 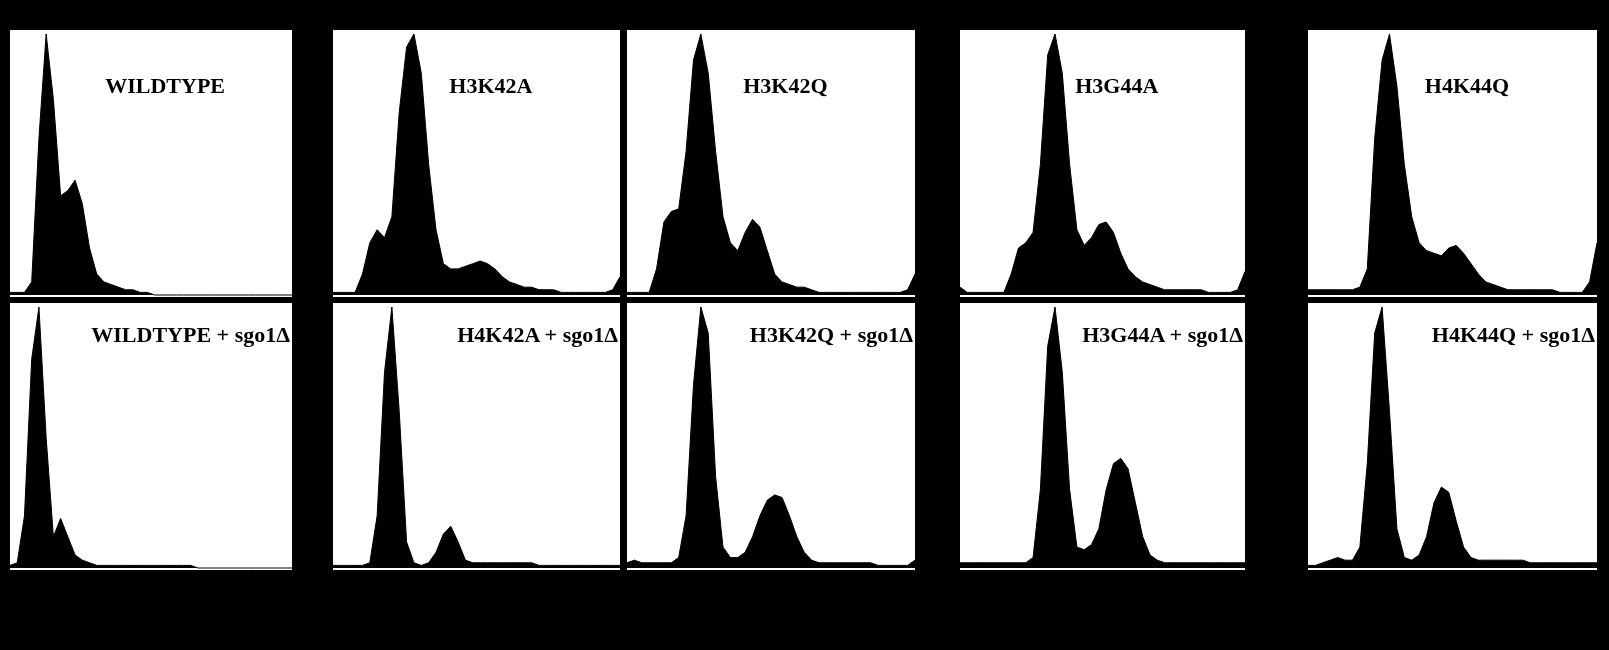 What do you see at coordinates (1513, 334) in the screenshot?
I see `text: H4K44Q + sgo1Δ` at bounding box center [1513, 334].